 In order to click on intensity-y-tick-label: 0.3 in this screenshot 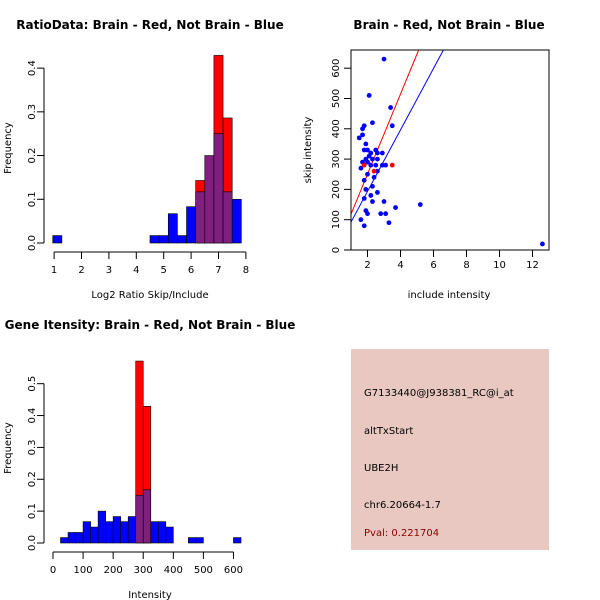, I will do `click(32, 447)`.